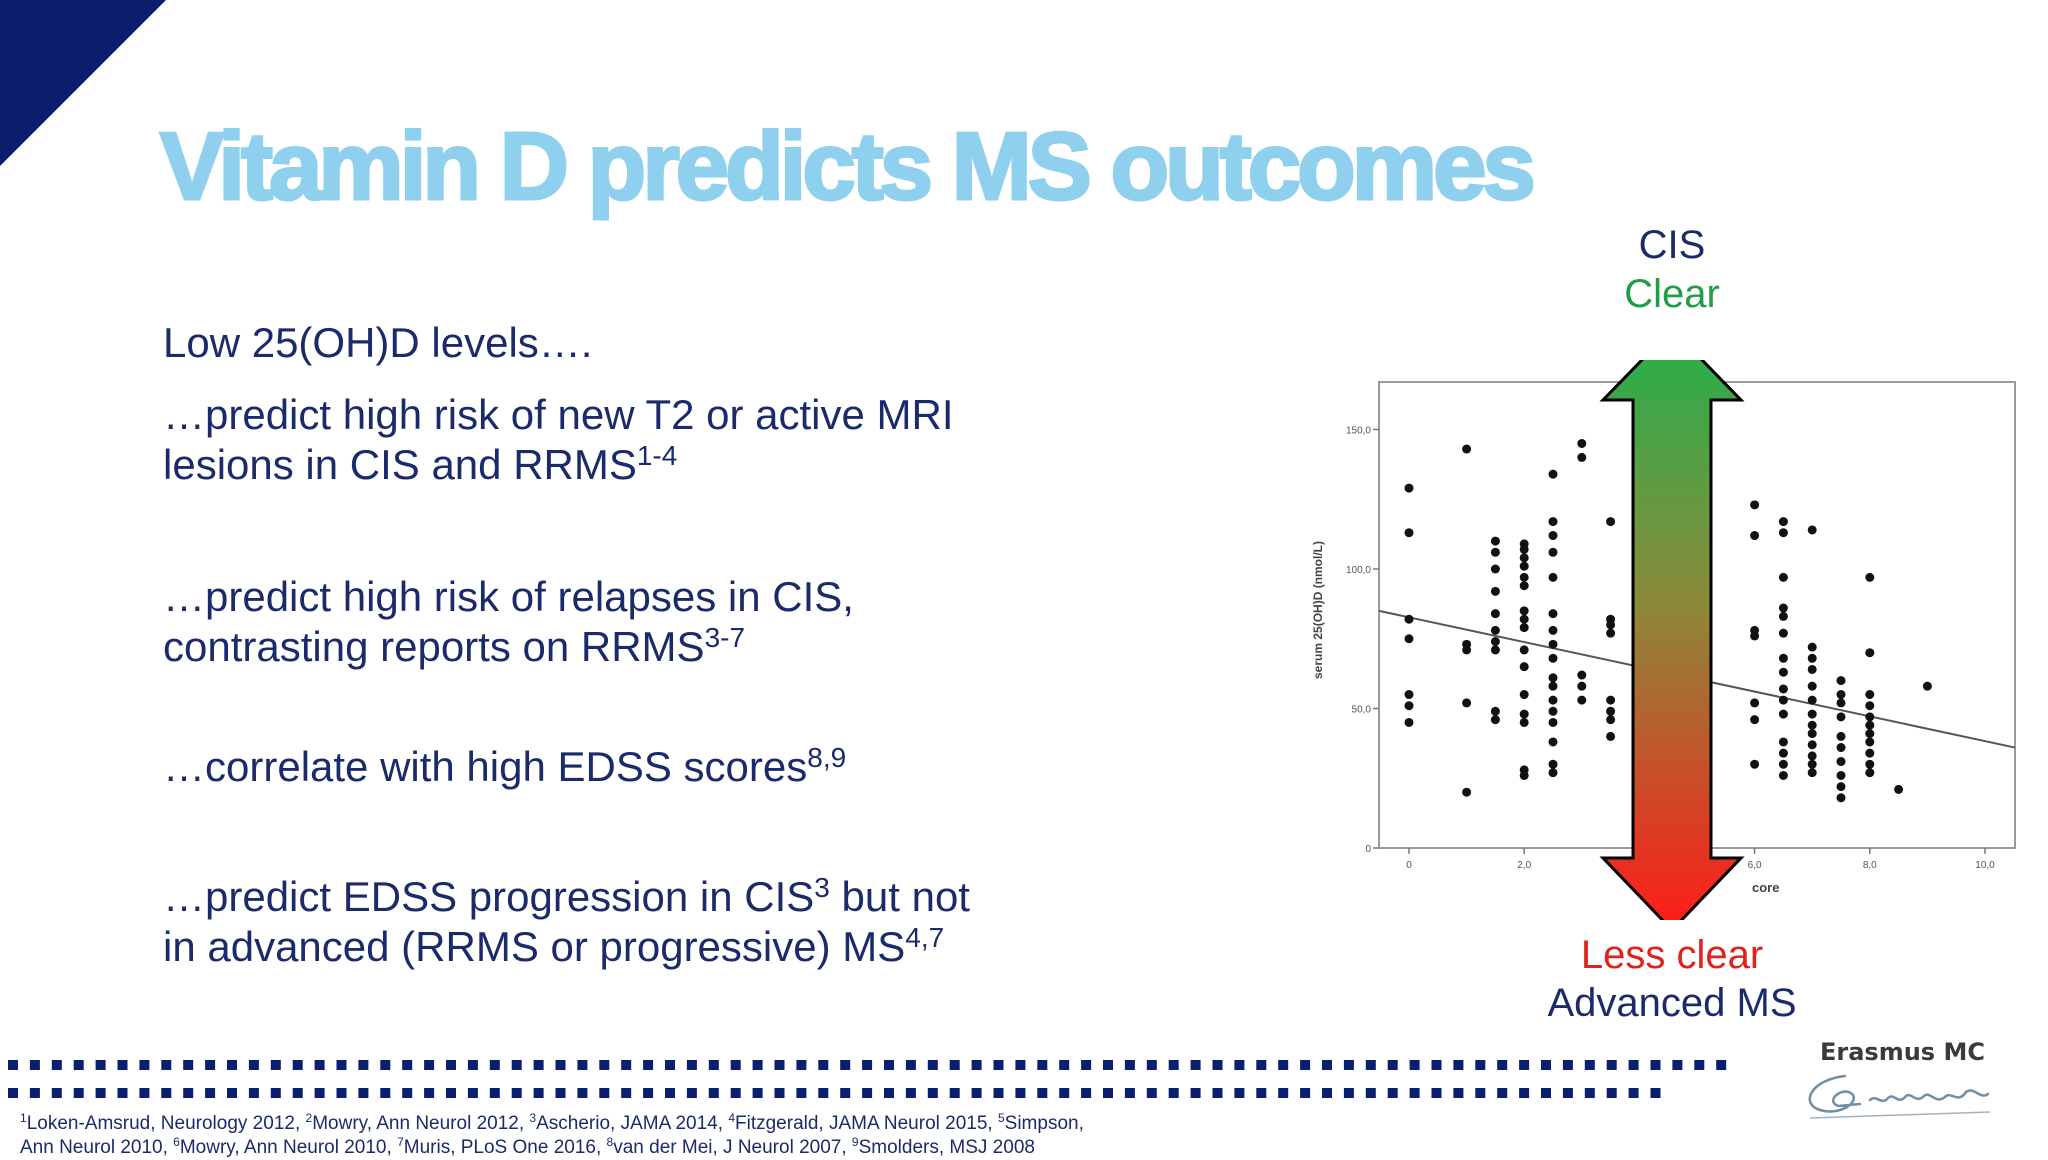  What do you see at coordinates (505, 1147) in the screenshot?
I see `reference-citation: Muris, PLoS One 2016,` at bounding box center [505, 1147].